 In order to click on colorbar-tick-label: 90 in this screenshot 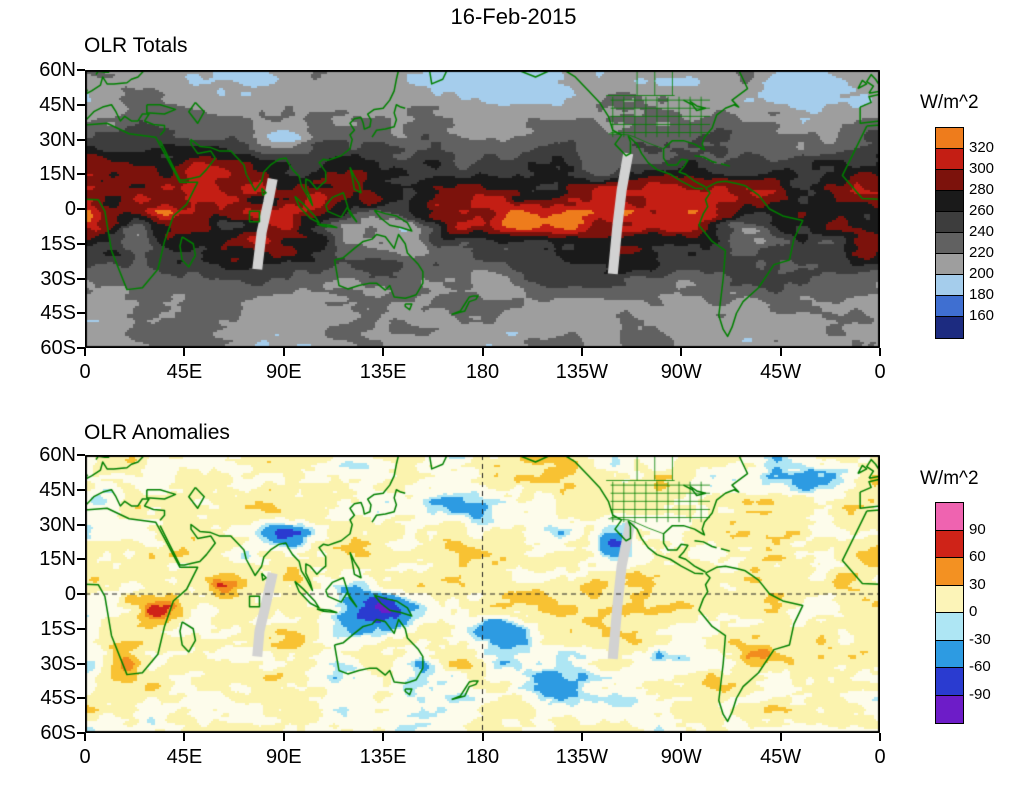, I will do `click(977, 529)`.